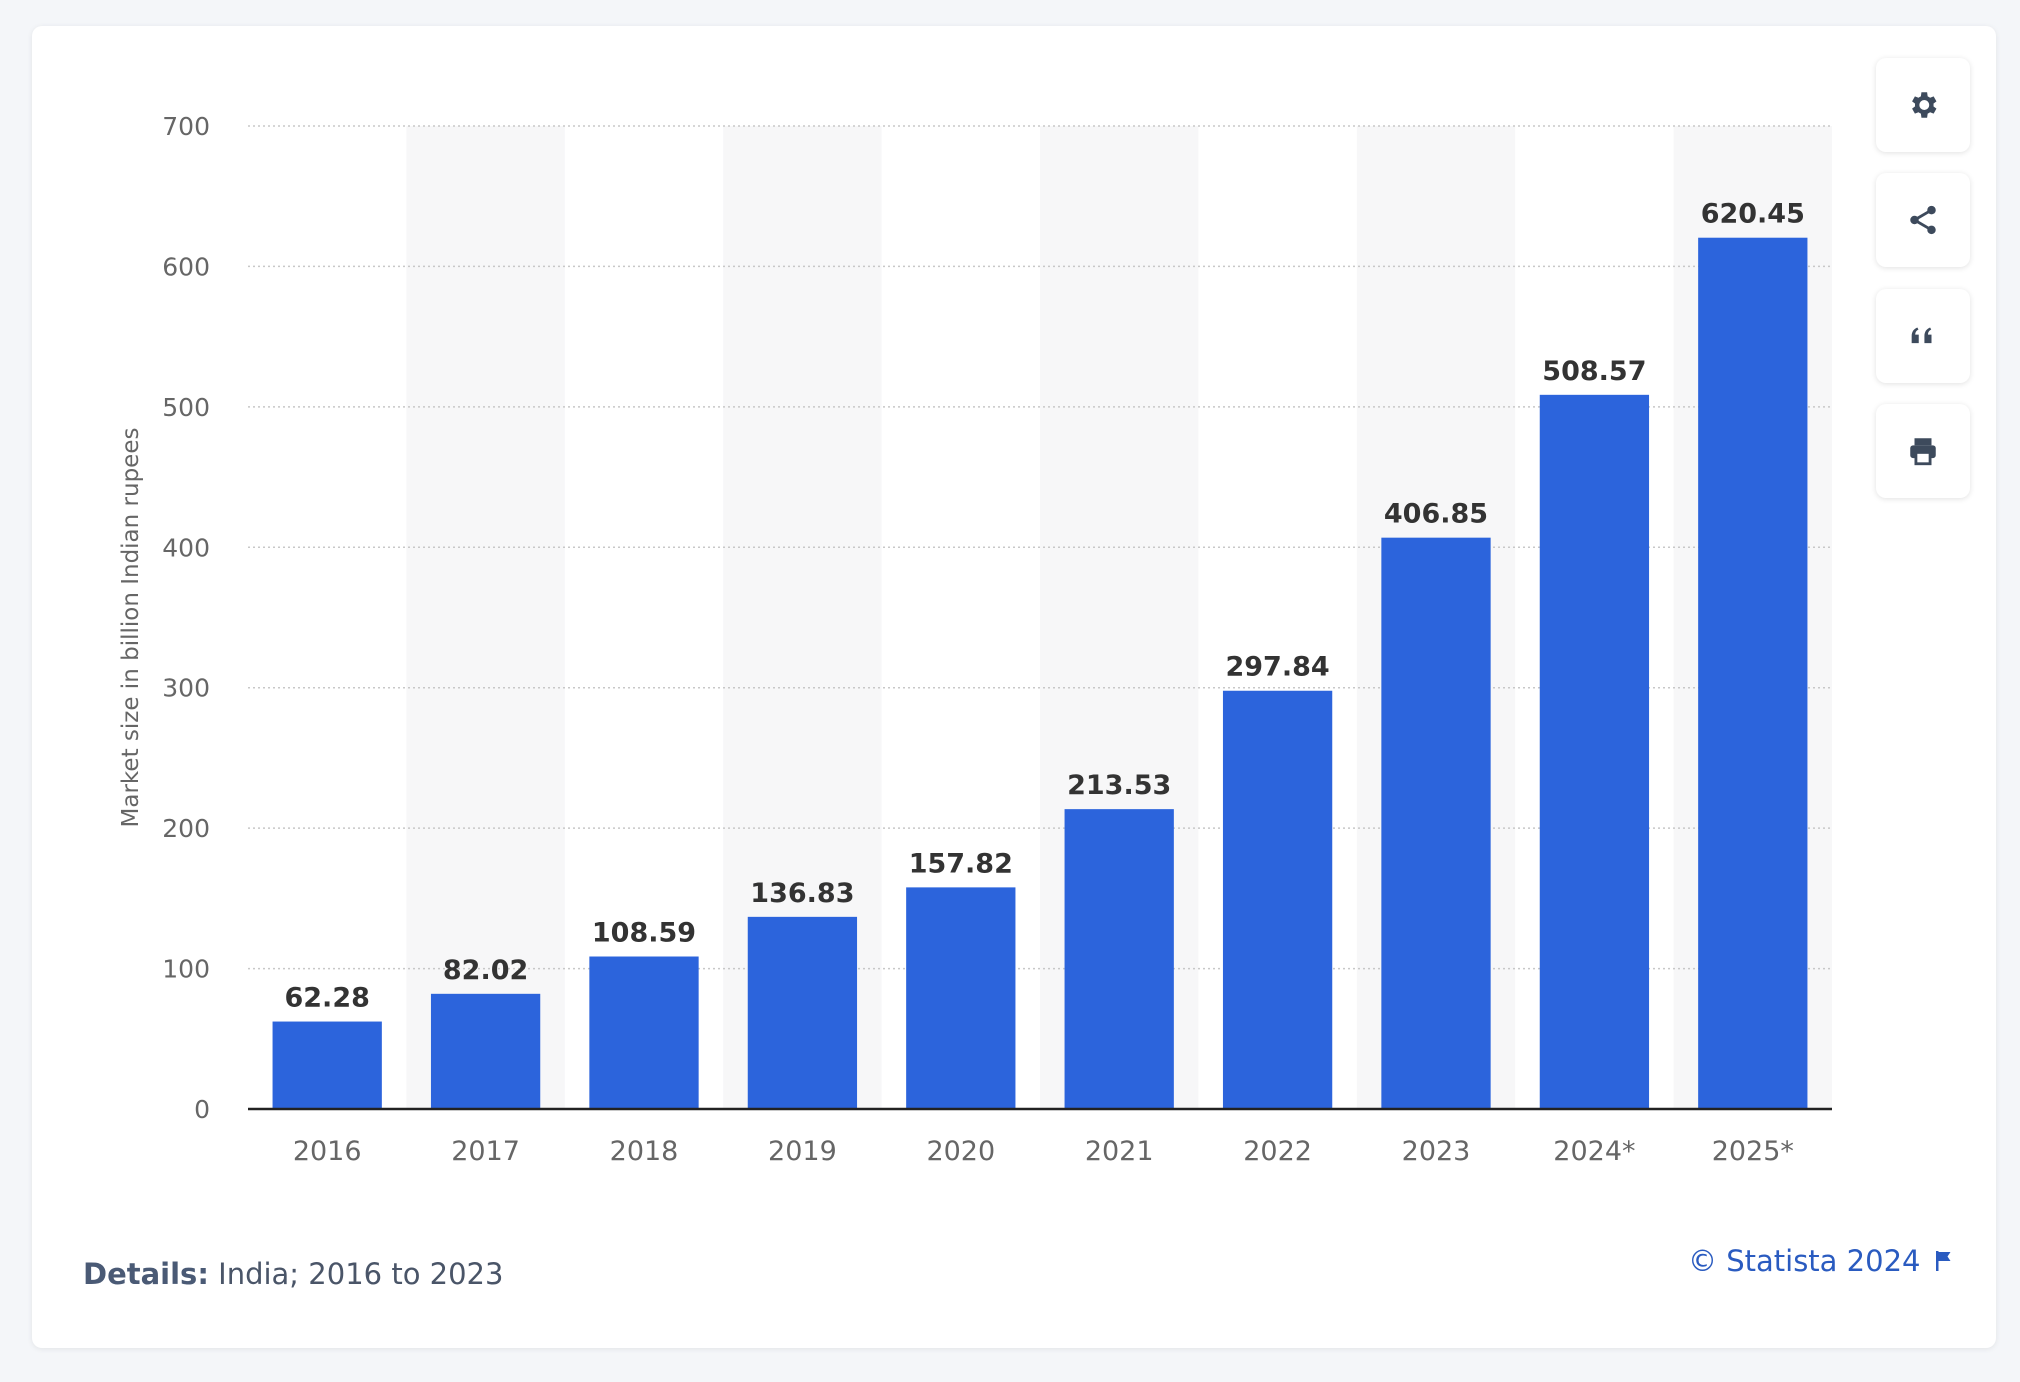 This screenshot has width=2020, height=1382. I want to click on value-label: 157.82, so click(961, 863).